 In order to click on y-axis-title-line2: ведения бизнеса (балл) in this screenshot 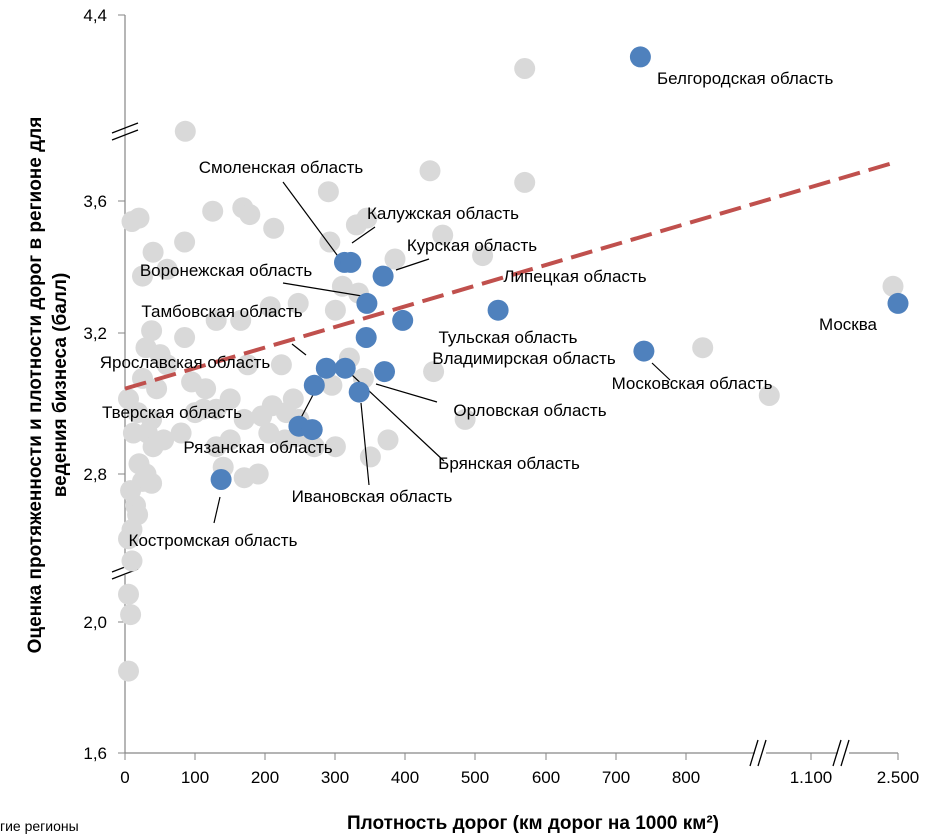, I will do `click(60, 385)`.